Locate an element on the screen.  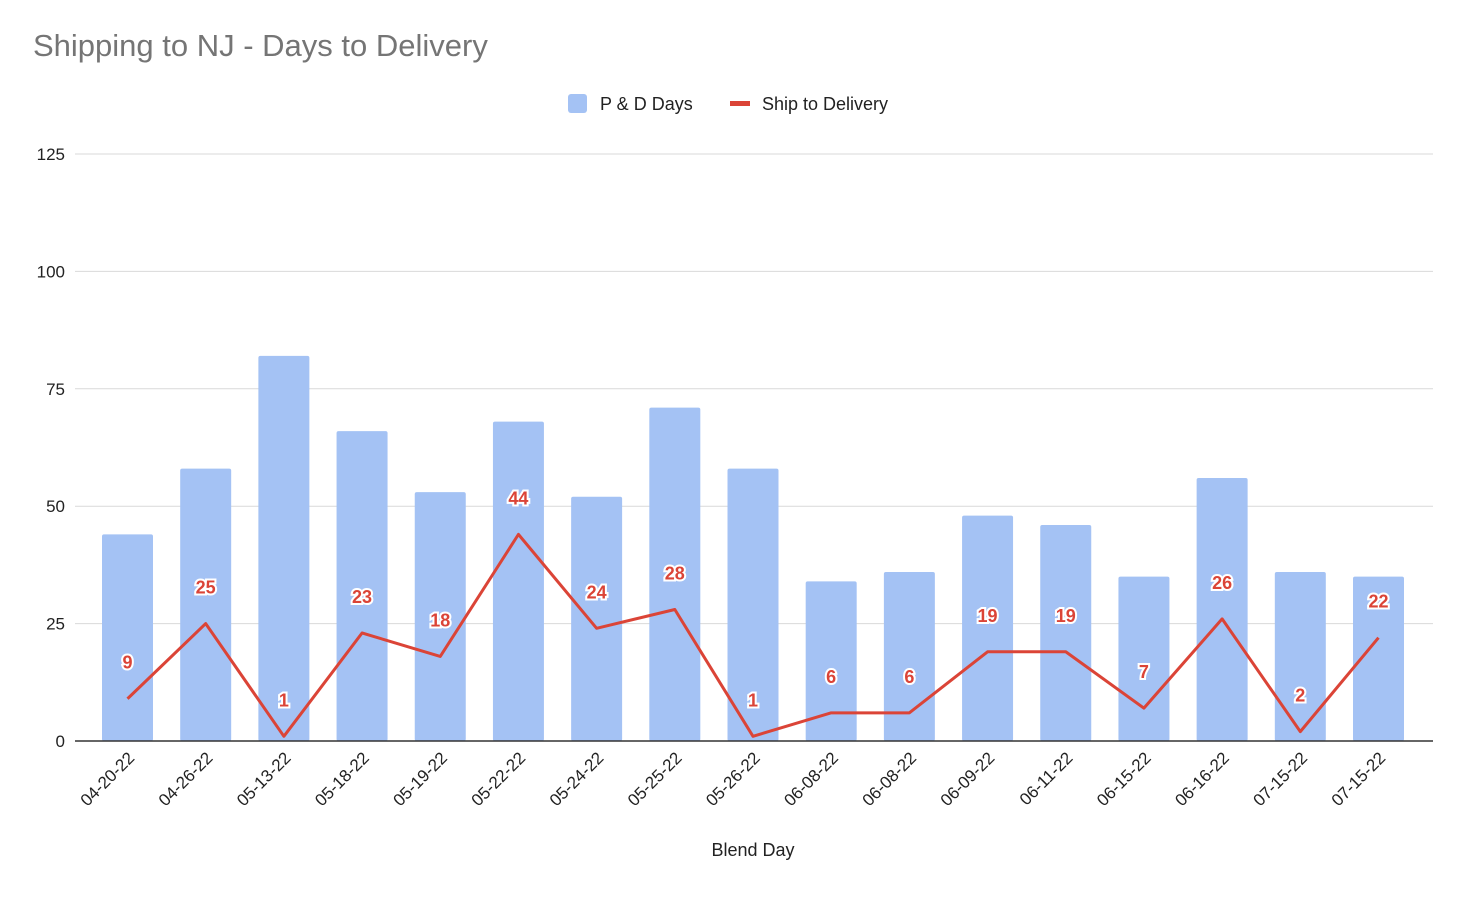
y-tick-label: 75 is located at coordinates (55, 389).